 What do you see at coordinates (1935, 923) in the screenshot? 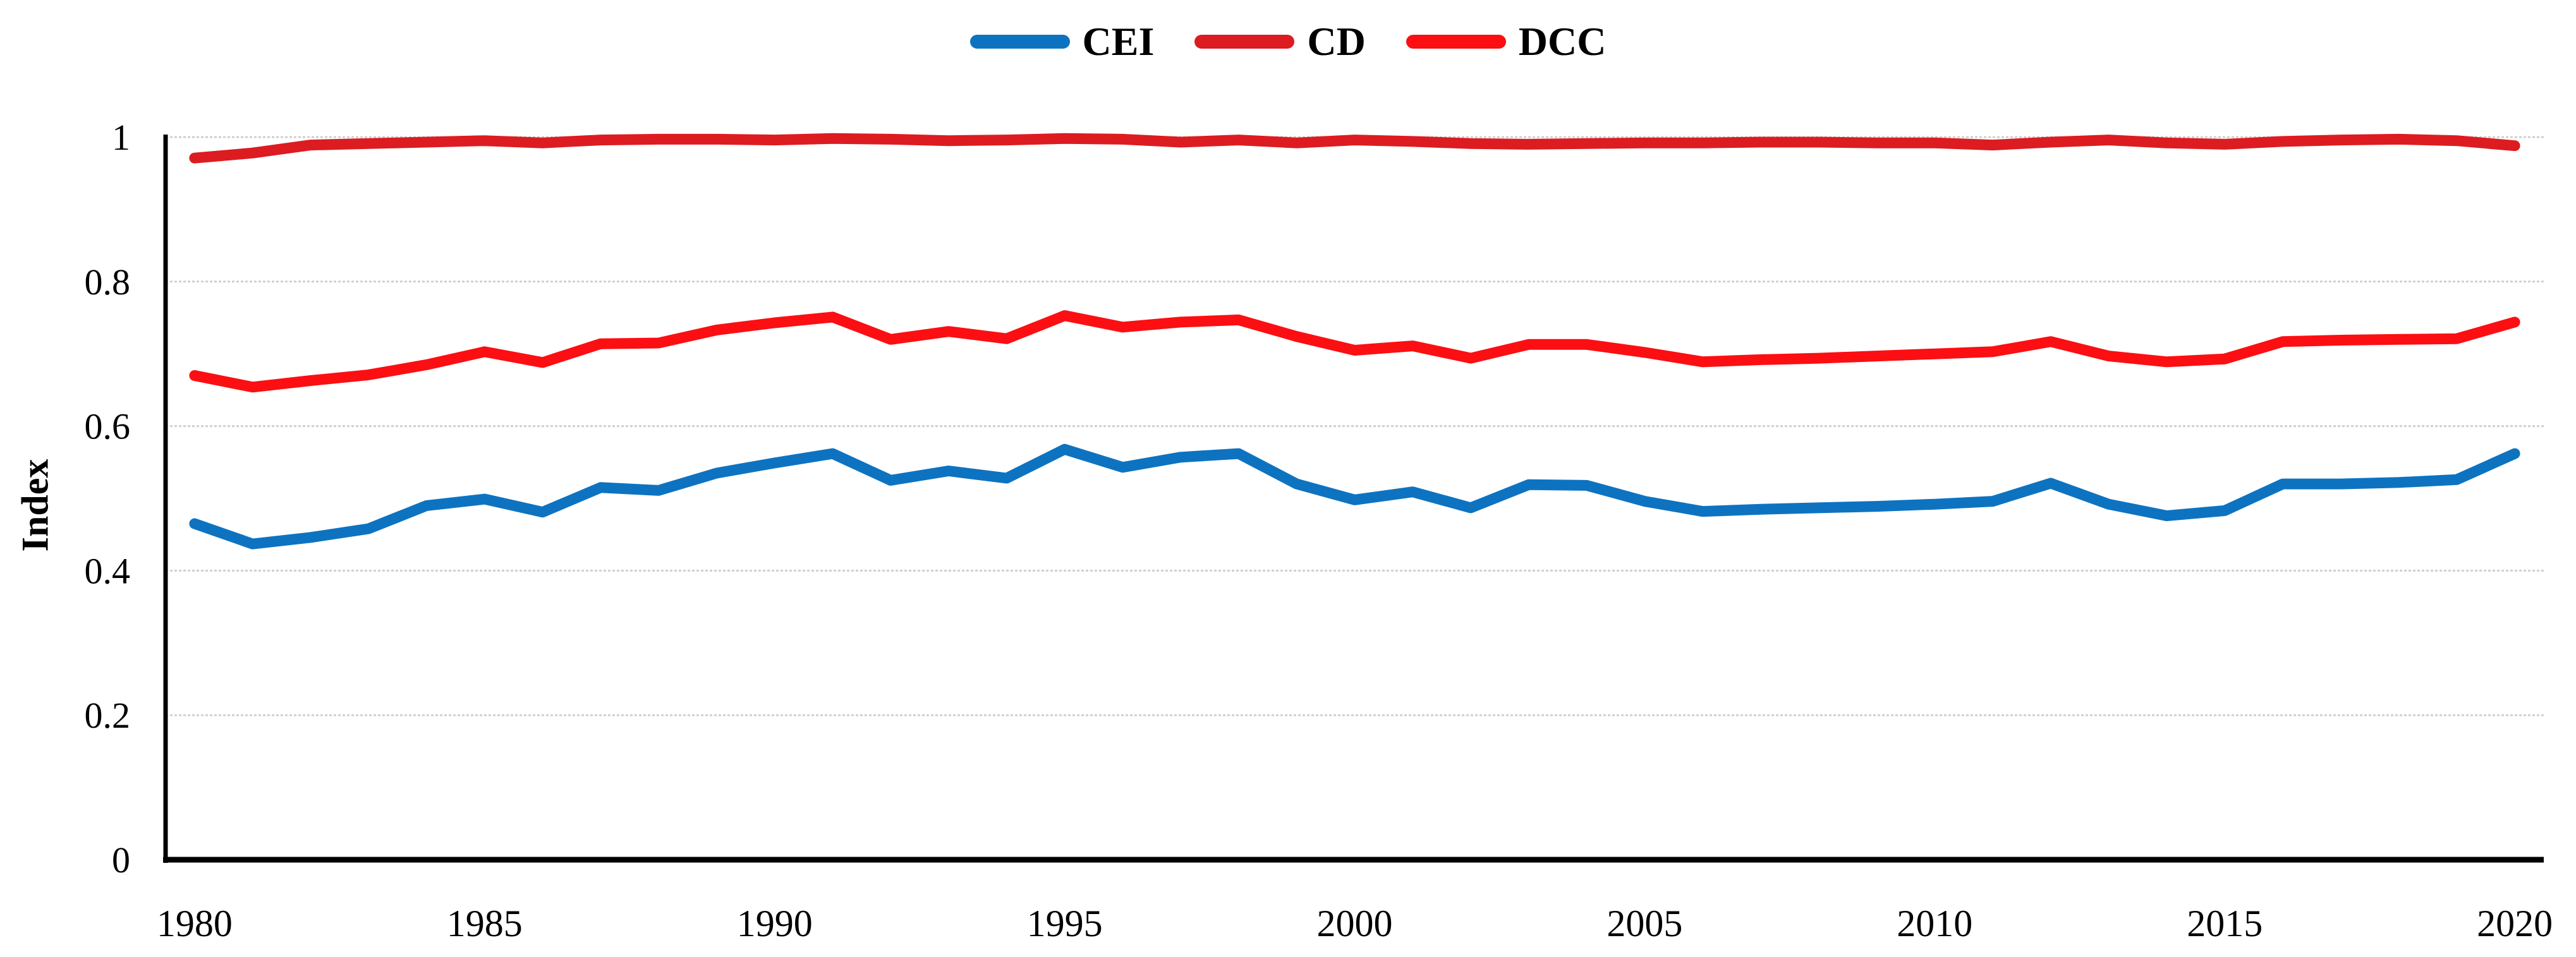
I see `x-tick-label: 2010` at bounding box center [1935, 923].